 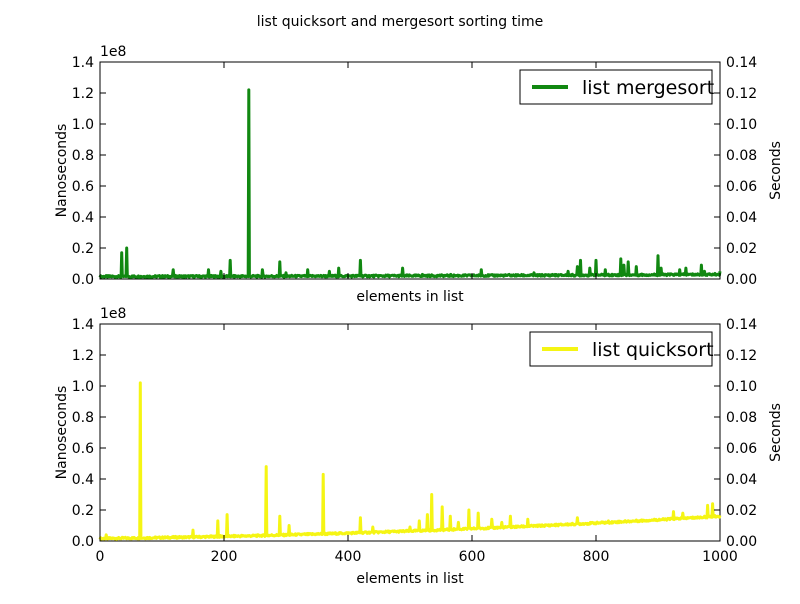 What do you see at coordinates (100, 557) in the screenshot?
I see `x-tick-label: 0` at bounding box center [100, 557].